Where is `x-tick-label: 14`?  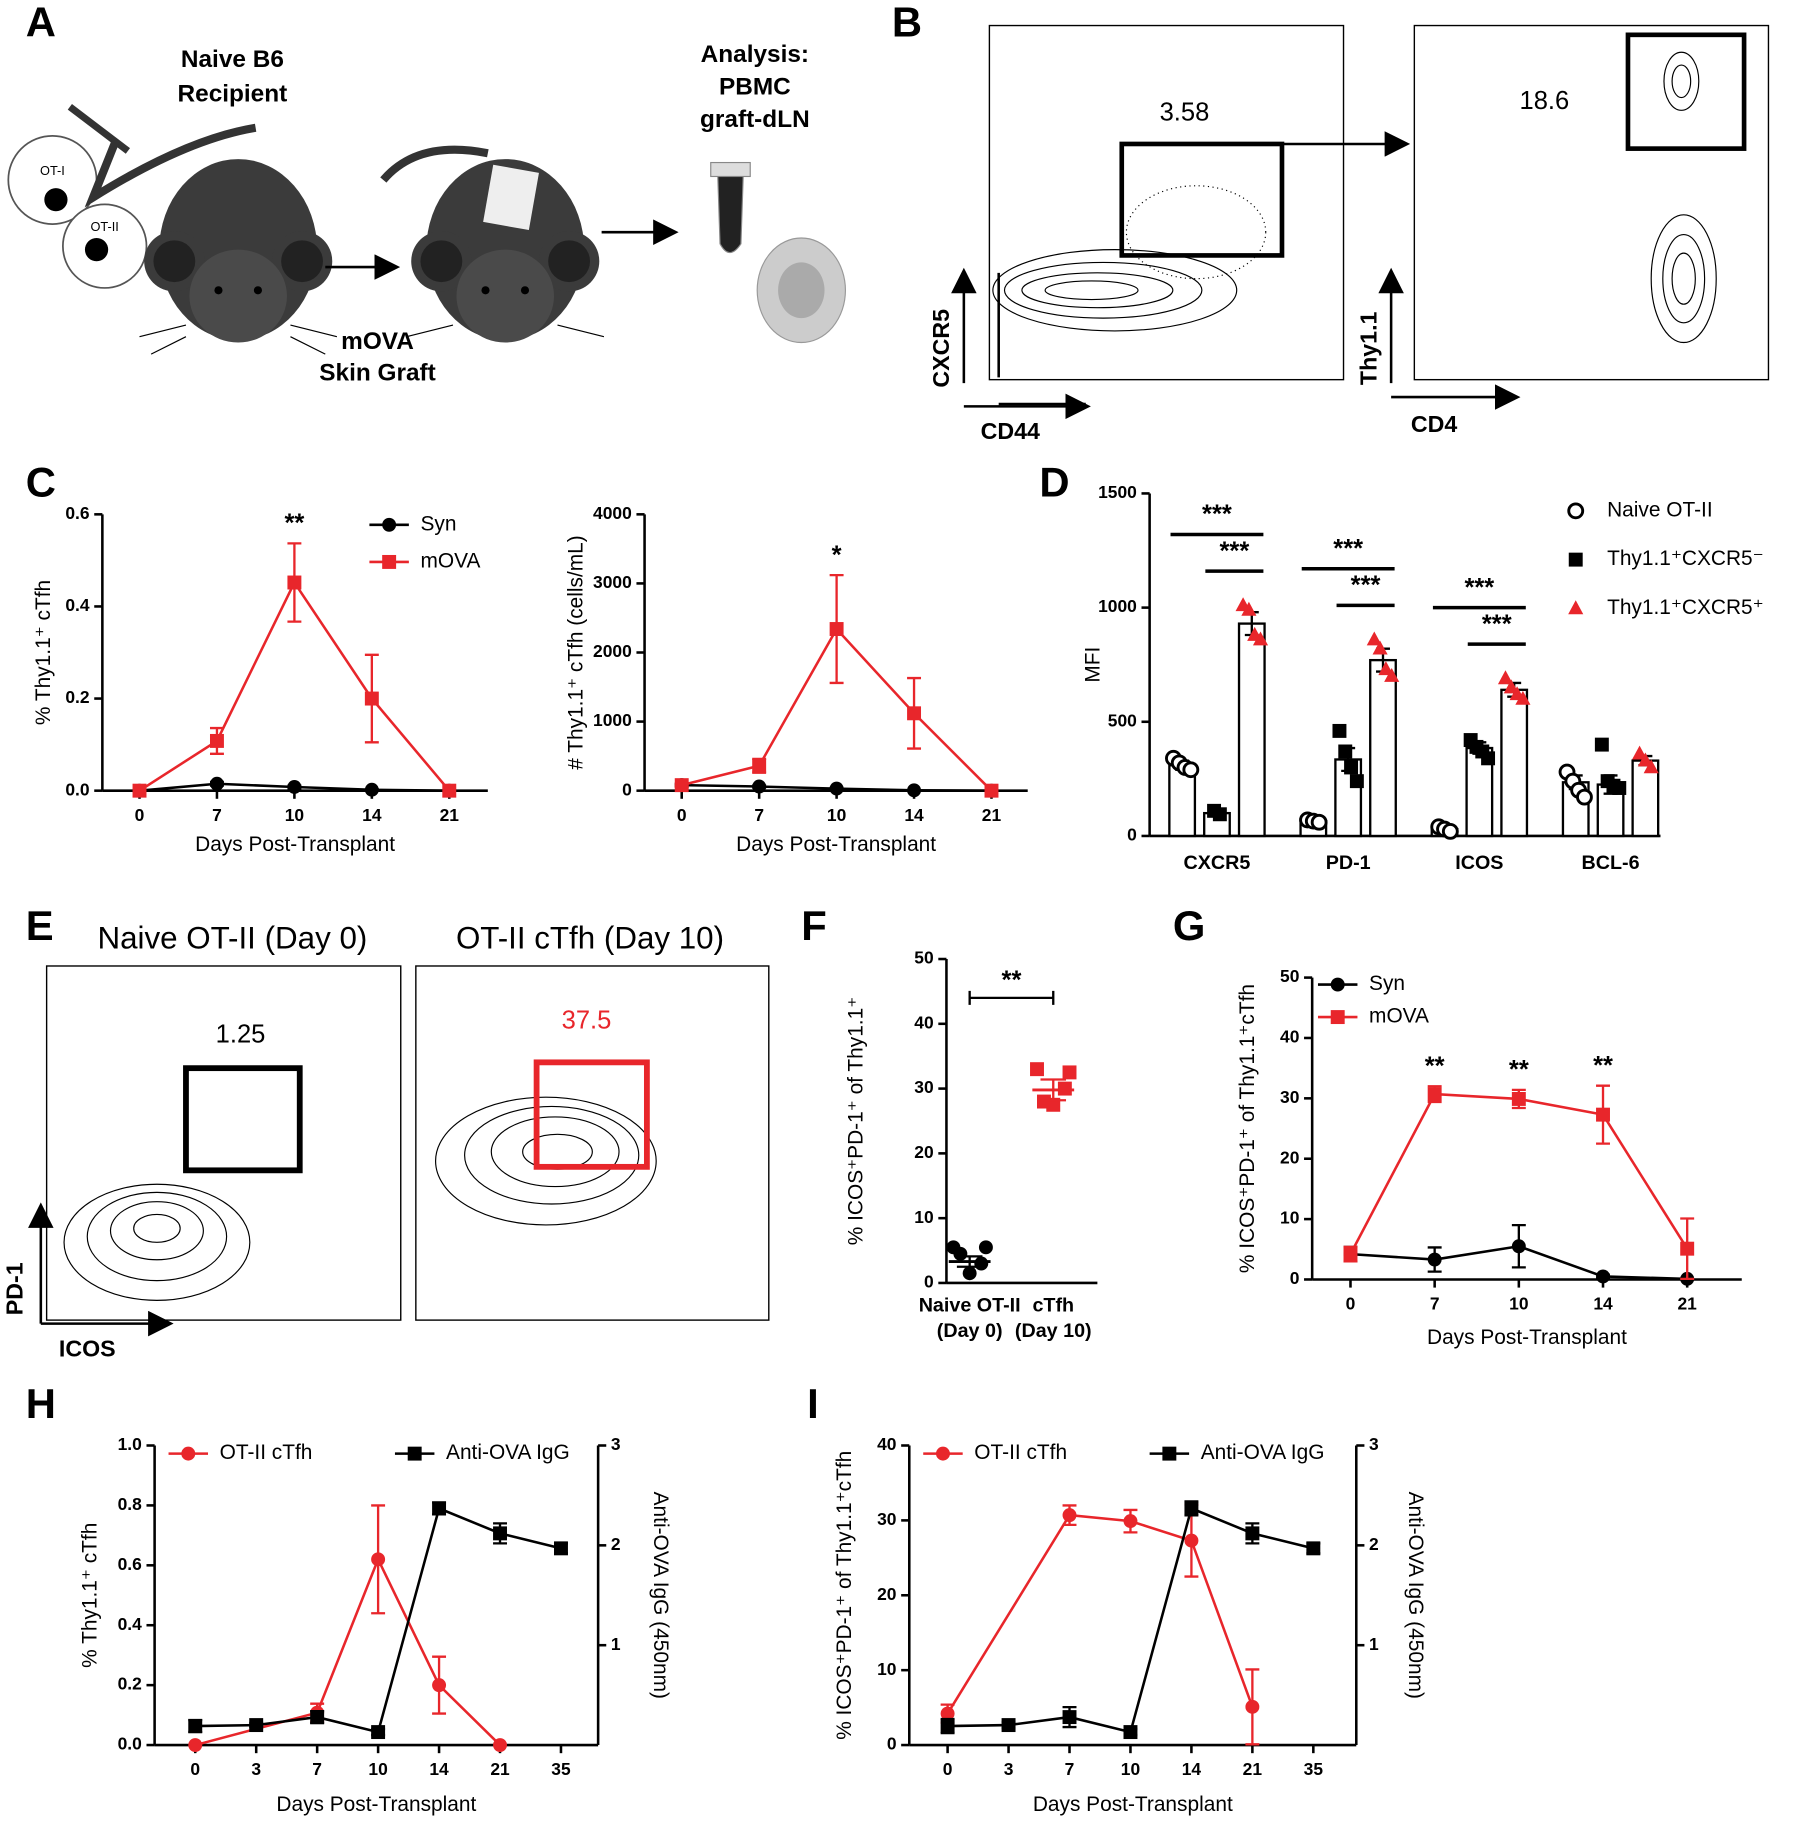 x-tick-label: 14 is located at coordinates (1192, 1769).